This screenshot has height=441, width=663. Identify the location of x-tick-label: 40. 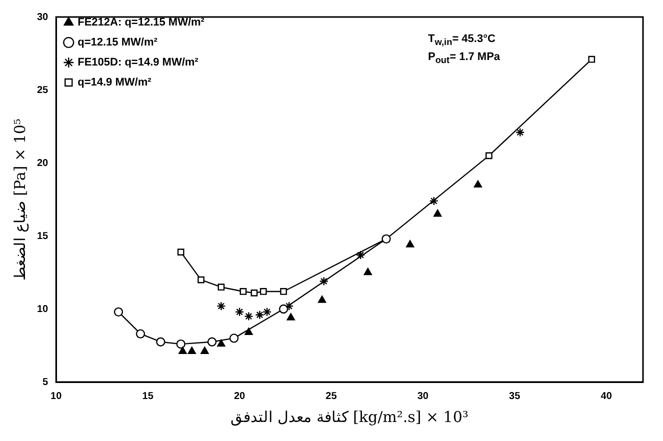
(606, 396).